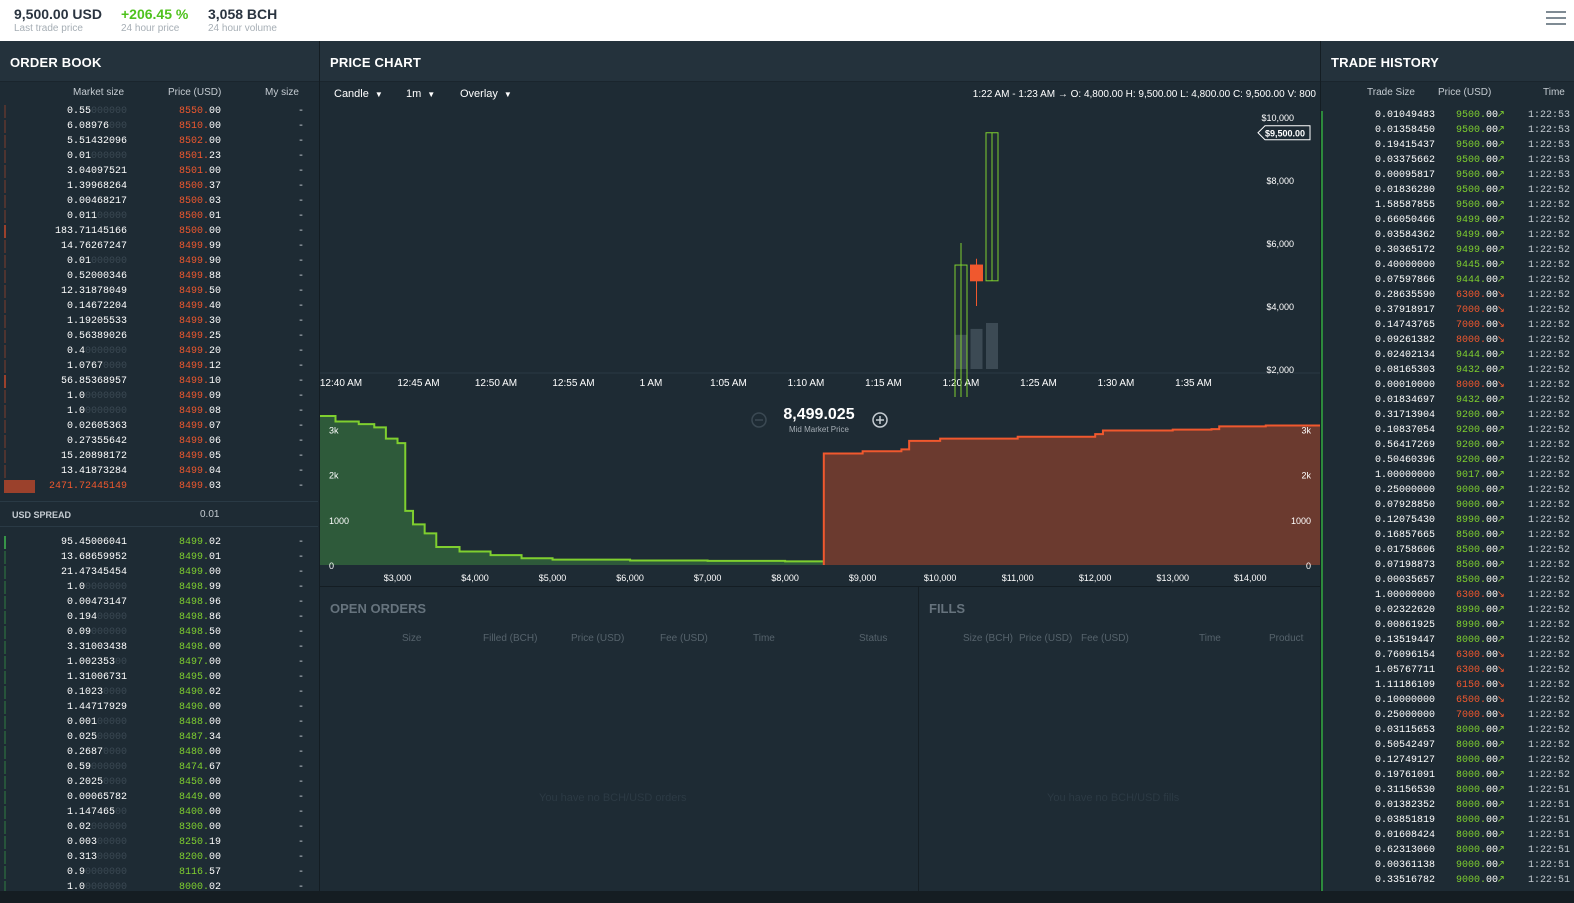  Describe the element at coordinates (1285, 133) in the screenshot. I see `current-price-label: $9,500.00` at that location.